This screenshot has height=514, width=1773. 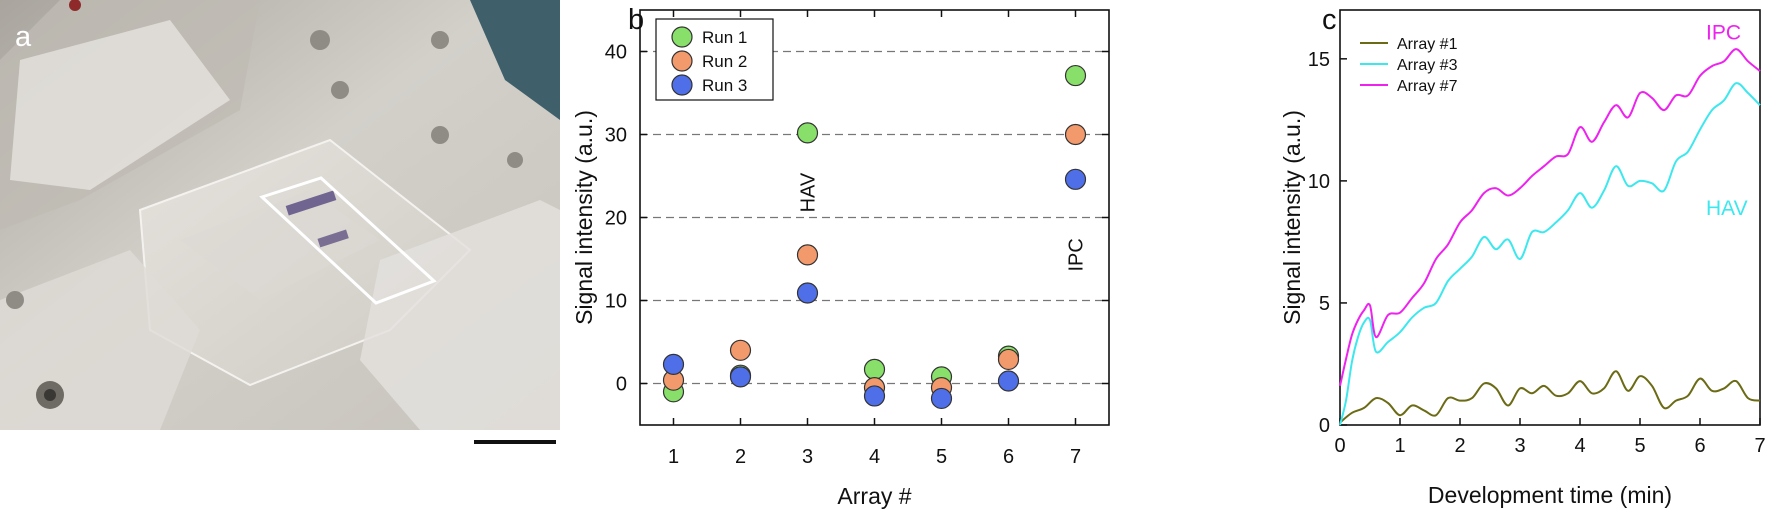 What do you see at coordinates (616, 219) in the screenshot?
I see `y-tick-label: 20` at bounding box center [616, 219].